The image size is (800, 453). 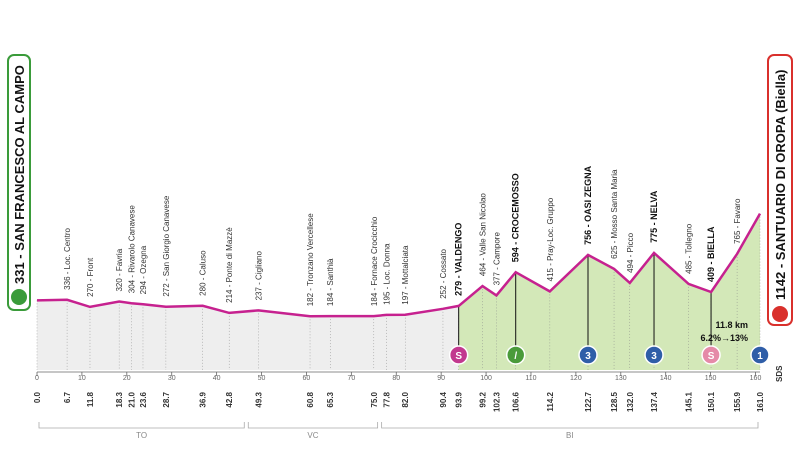 I want to click on waypoint-label: 775 - NELVA, so click(x=654, y=216).